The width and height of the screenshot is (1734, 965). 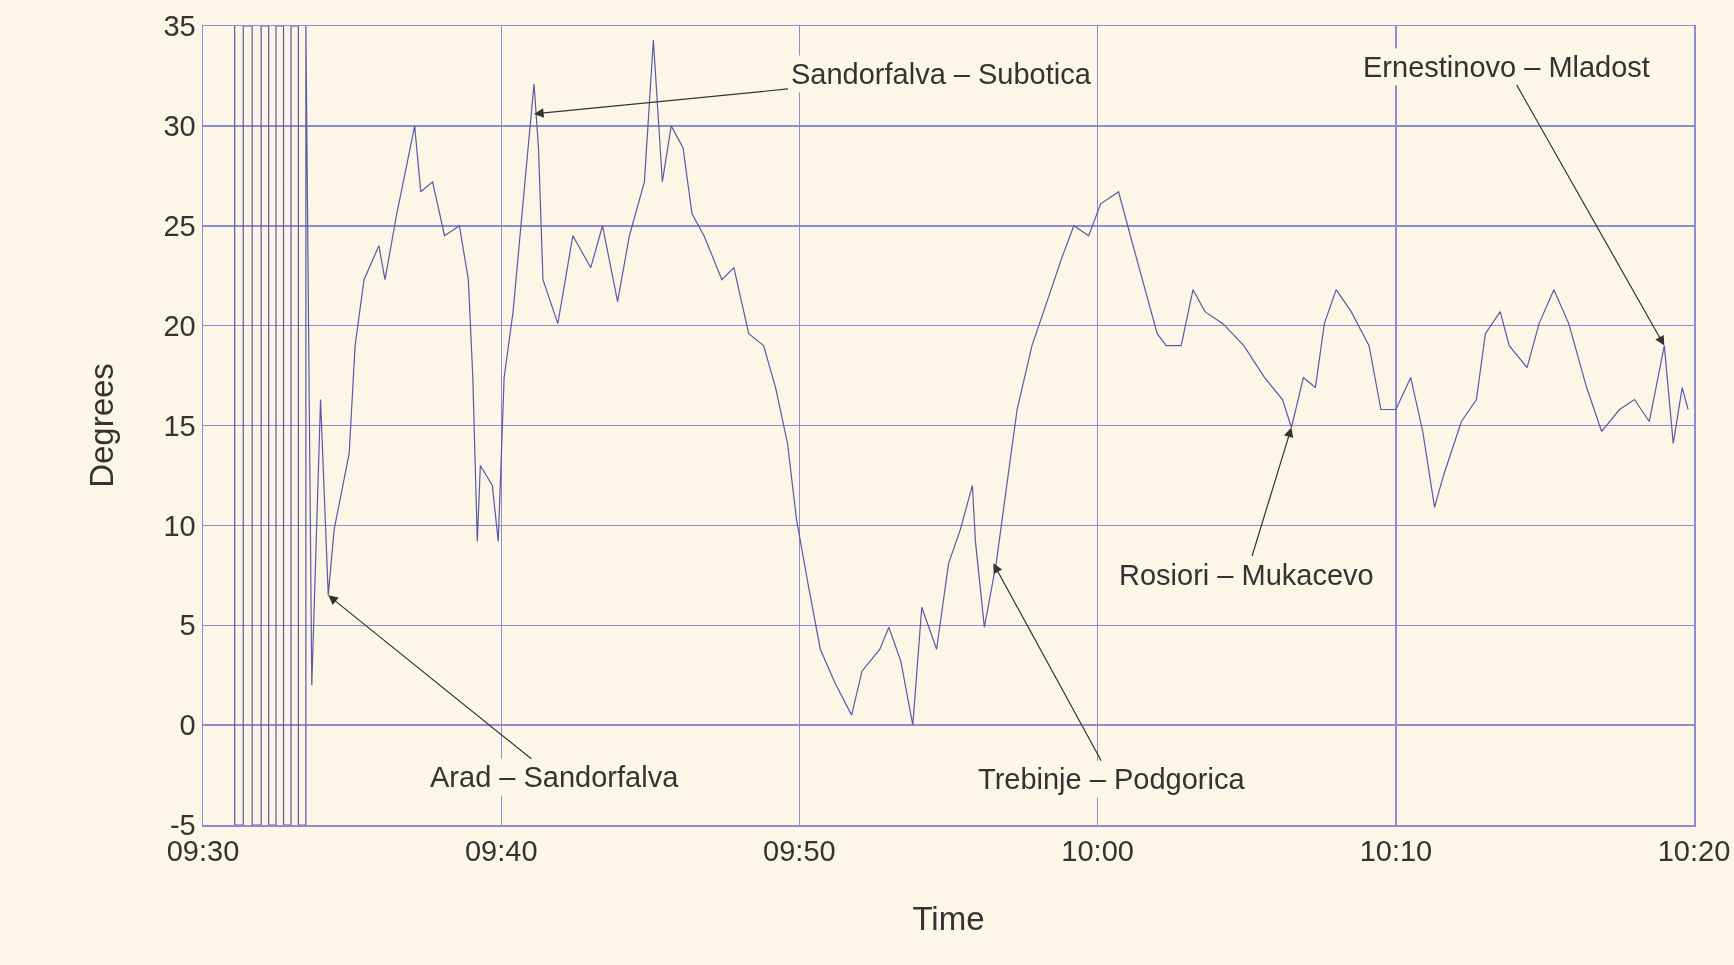 What do you see at coordinates (179, 126) in the screenshot?
I see `y-tick-label: 30` at bounding box center [179, 126].